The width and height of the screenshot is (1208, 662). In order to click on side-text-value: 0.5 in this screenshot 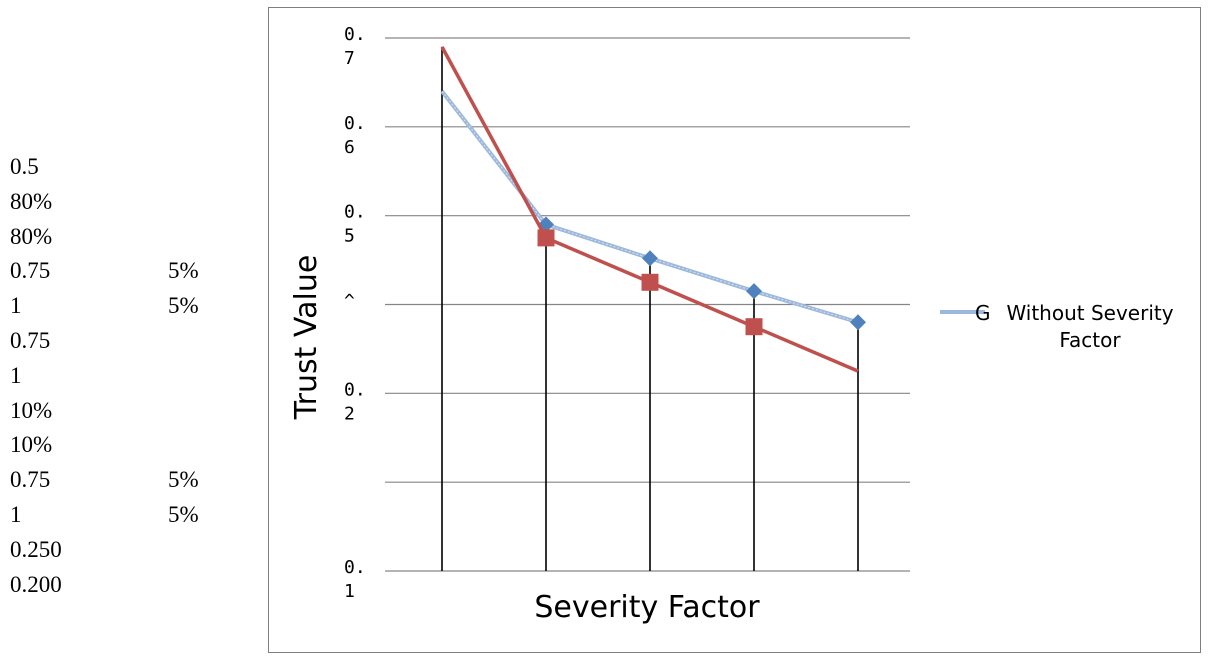, I will do `click(24, 166)`.